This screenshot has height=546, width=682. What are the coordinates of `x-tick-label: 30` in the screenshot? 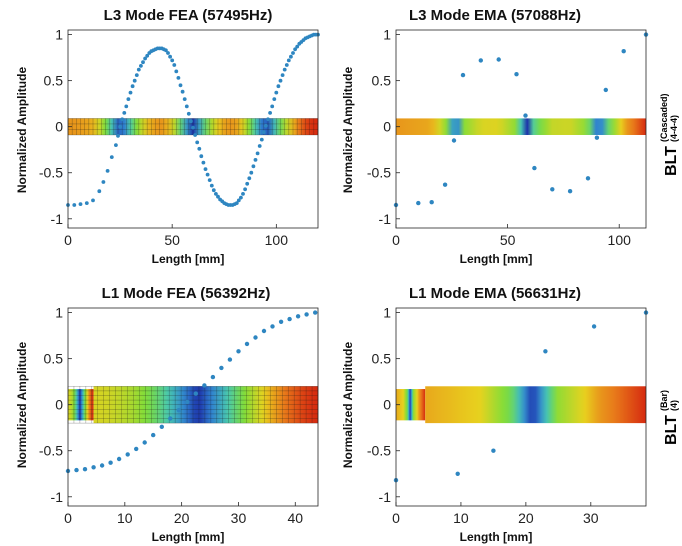 It's located at (239, 518).